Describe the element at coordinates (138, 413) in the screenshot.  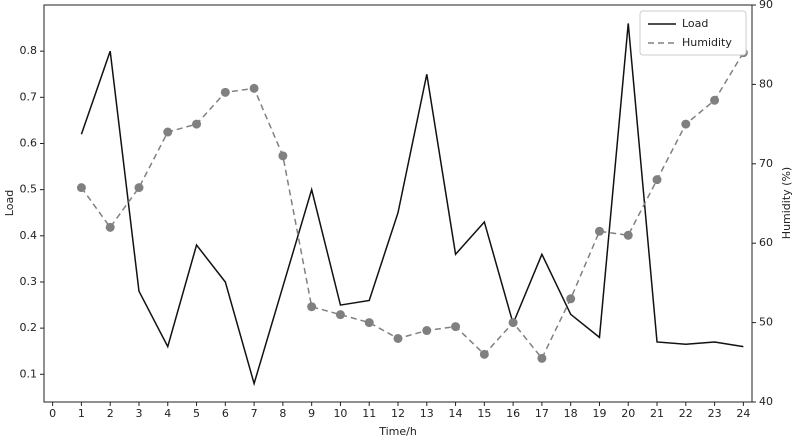
I see `x-tick-label: 3` at that location.